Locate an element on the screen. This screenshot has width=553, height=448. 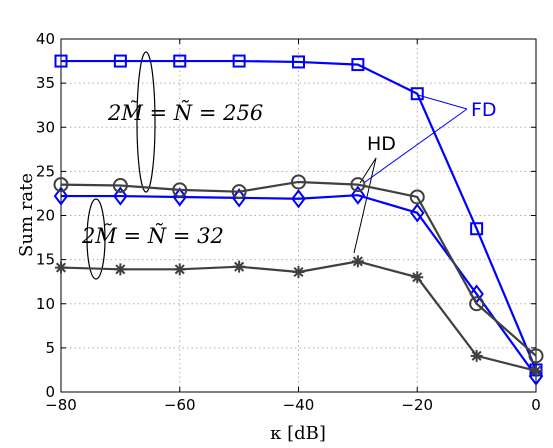
x-tick-label: −20 is located at coordinates (417, 405).